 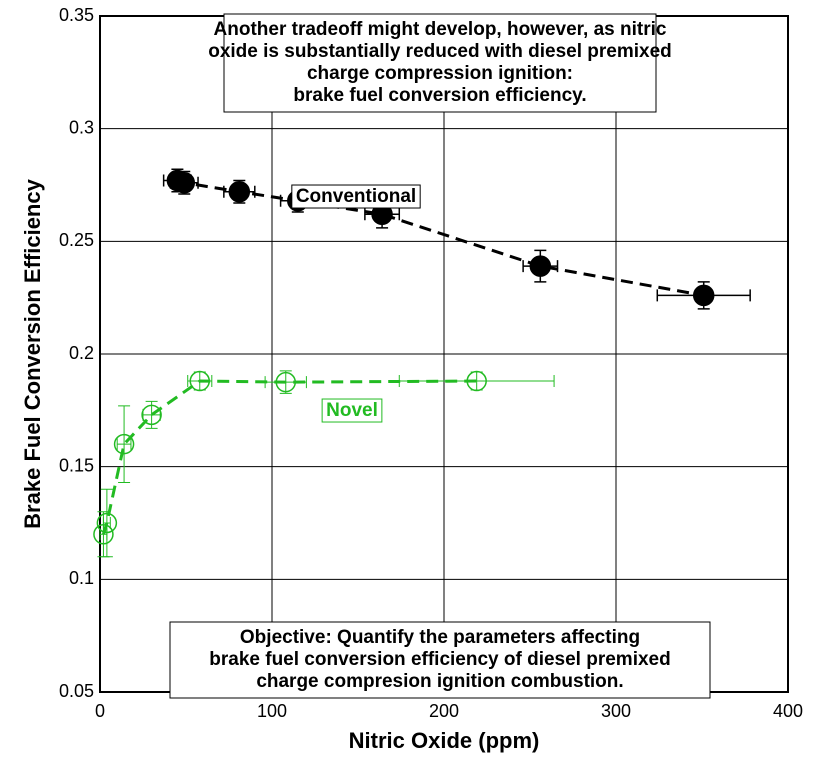 I want to click on y-tick-label: 0.1, so click(x=81, y=578).